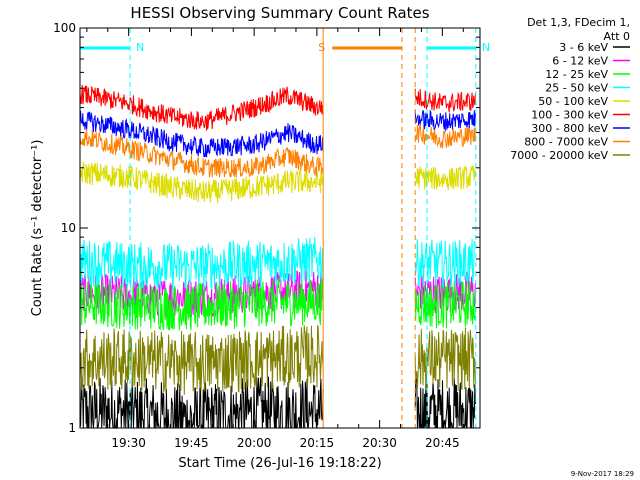 The width and height of the screenshot is (640, 480). I want to click on legend-label: 25 - 50 keV, so click(576, 88).